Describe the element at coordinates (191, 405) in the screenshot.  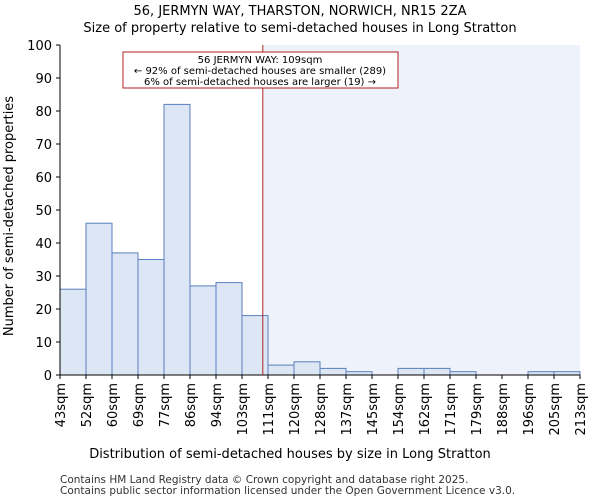
I see `x-tick-label: 86sqm` at that location.